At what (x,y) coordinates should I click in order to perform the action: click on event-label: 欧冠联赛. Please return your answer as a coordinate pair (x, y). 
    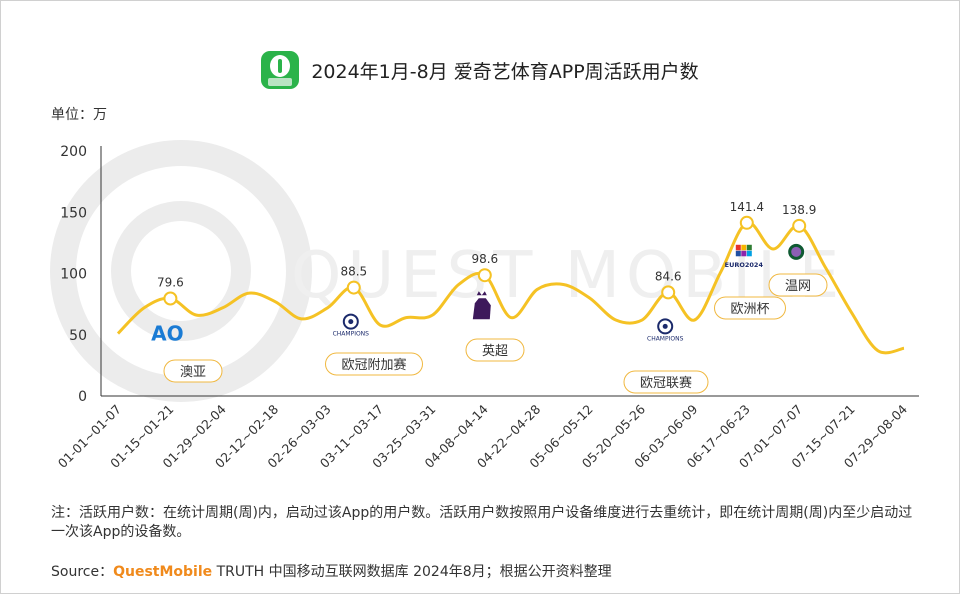
    Looking at the image, I should click on (666, 382).